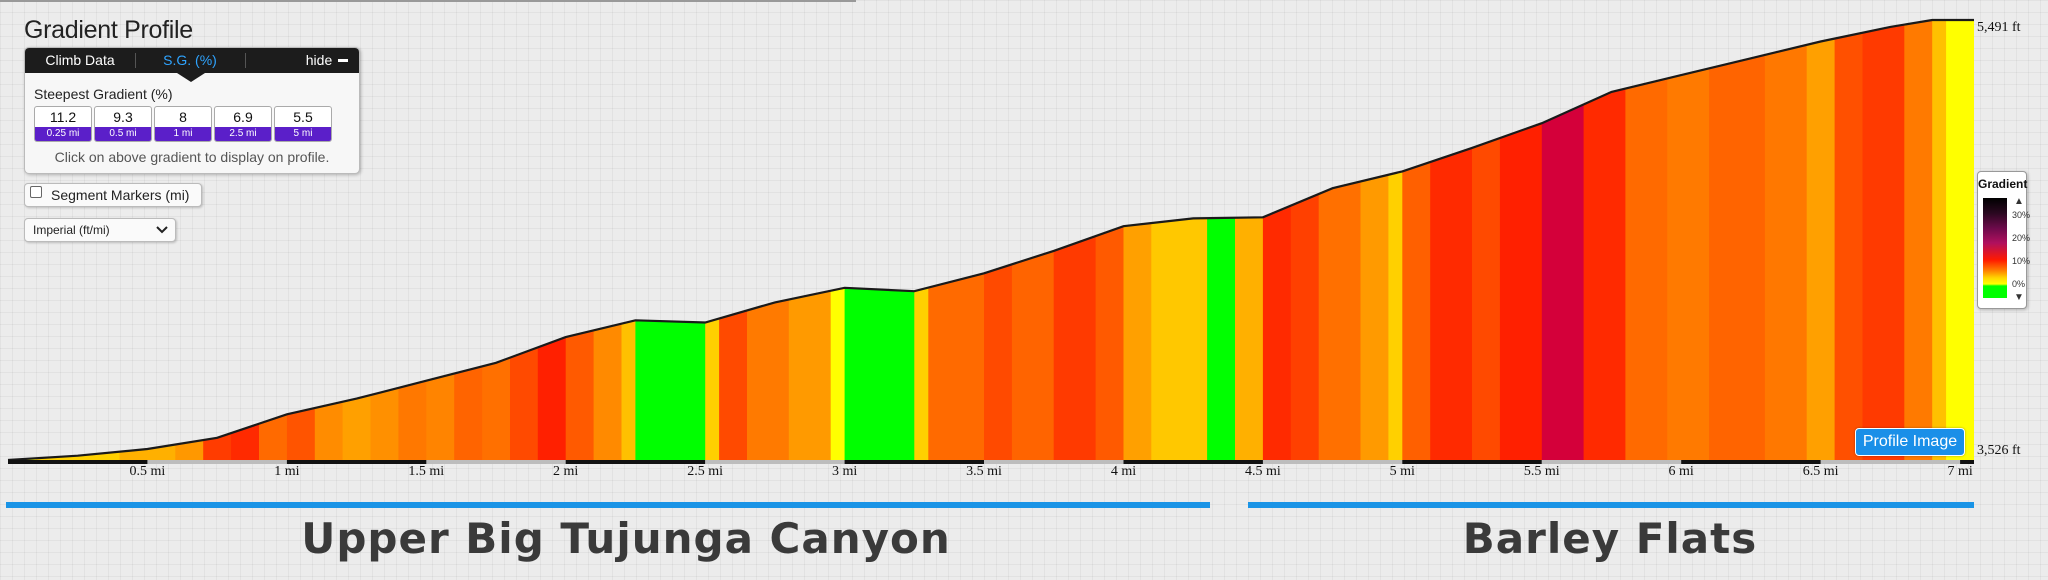  I want to click on hide-button: hide, so click(327, 60).